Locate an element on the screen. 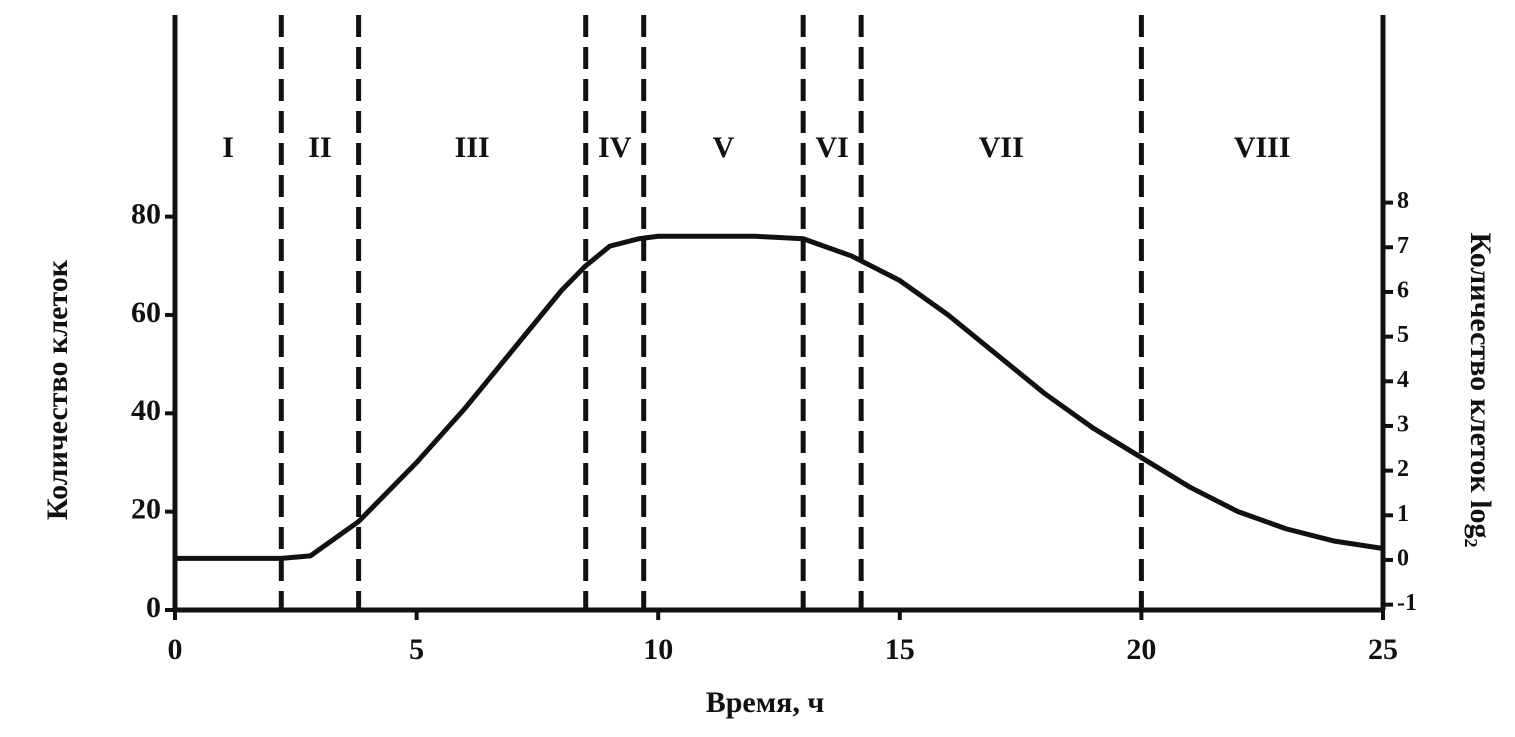 The height and width of the screenshot is (737, 1515). phase-label: VII is located at coordinates (1001, 147).